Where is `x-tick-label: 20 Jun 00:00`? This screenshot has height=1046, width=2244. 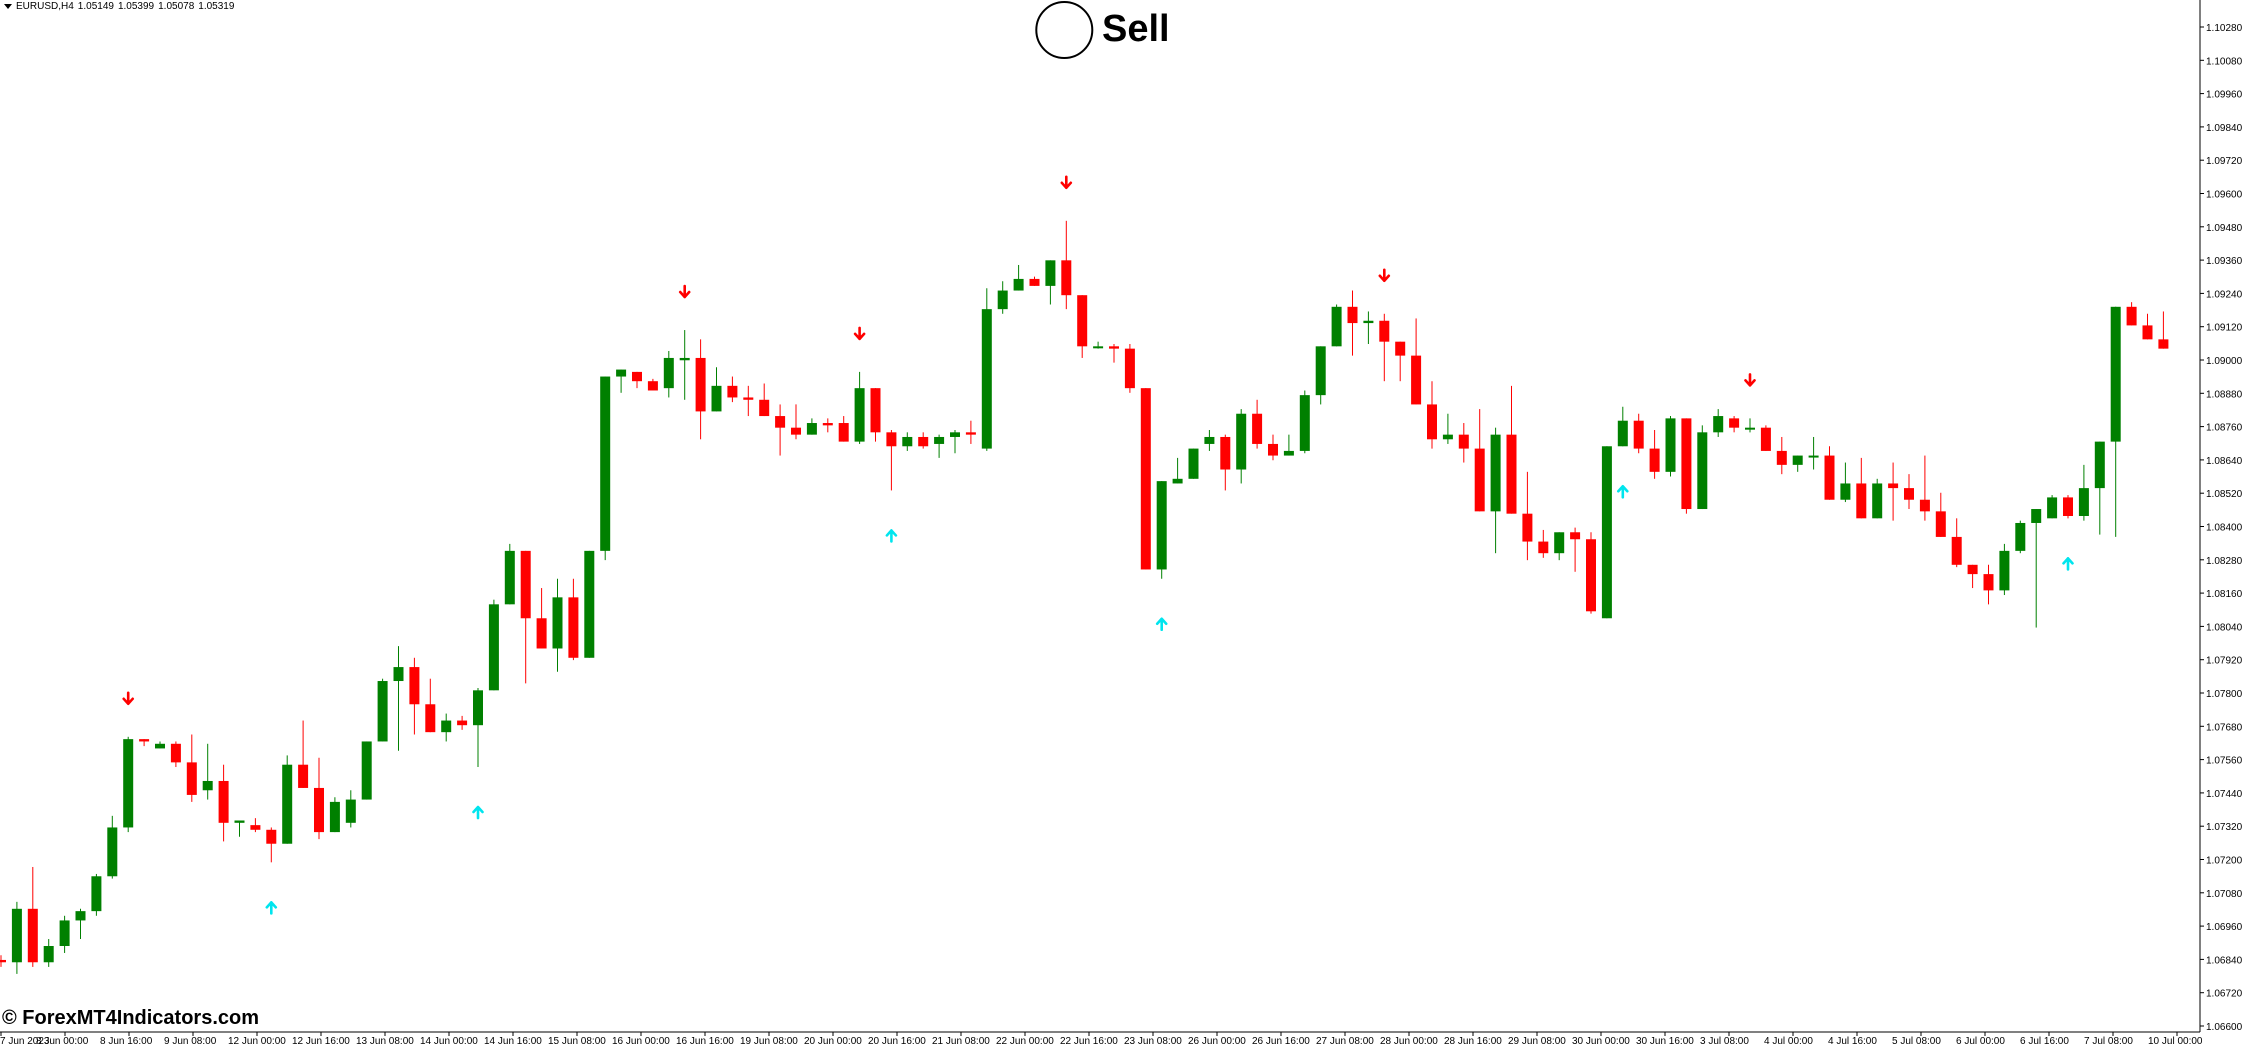 x-tick-label: 20 Jun 00:00 is located at coordinates (833, 1041).